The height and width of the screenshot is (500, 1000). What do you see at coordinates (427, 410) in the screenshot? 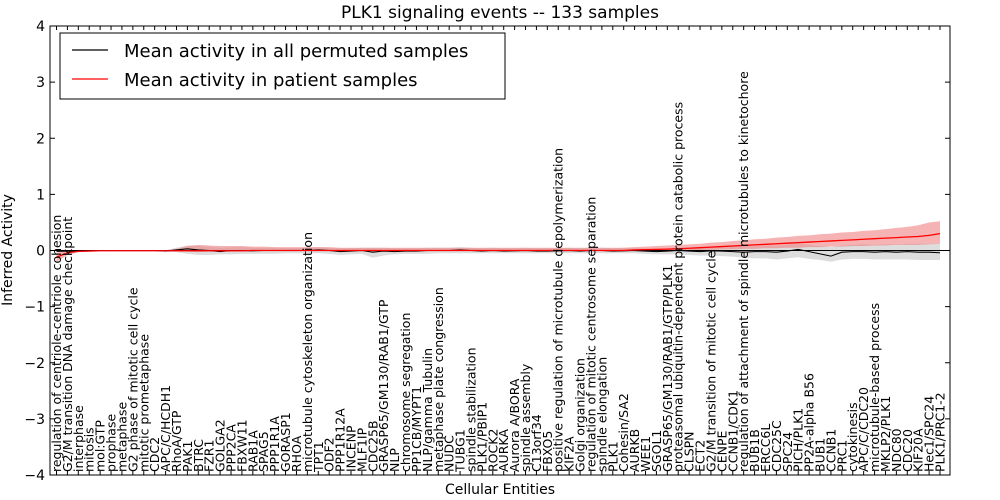
I see `x-tick-label: NLP/gamma Tubulin` at bounding box center [427, 410].